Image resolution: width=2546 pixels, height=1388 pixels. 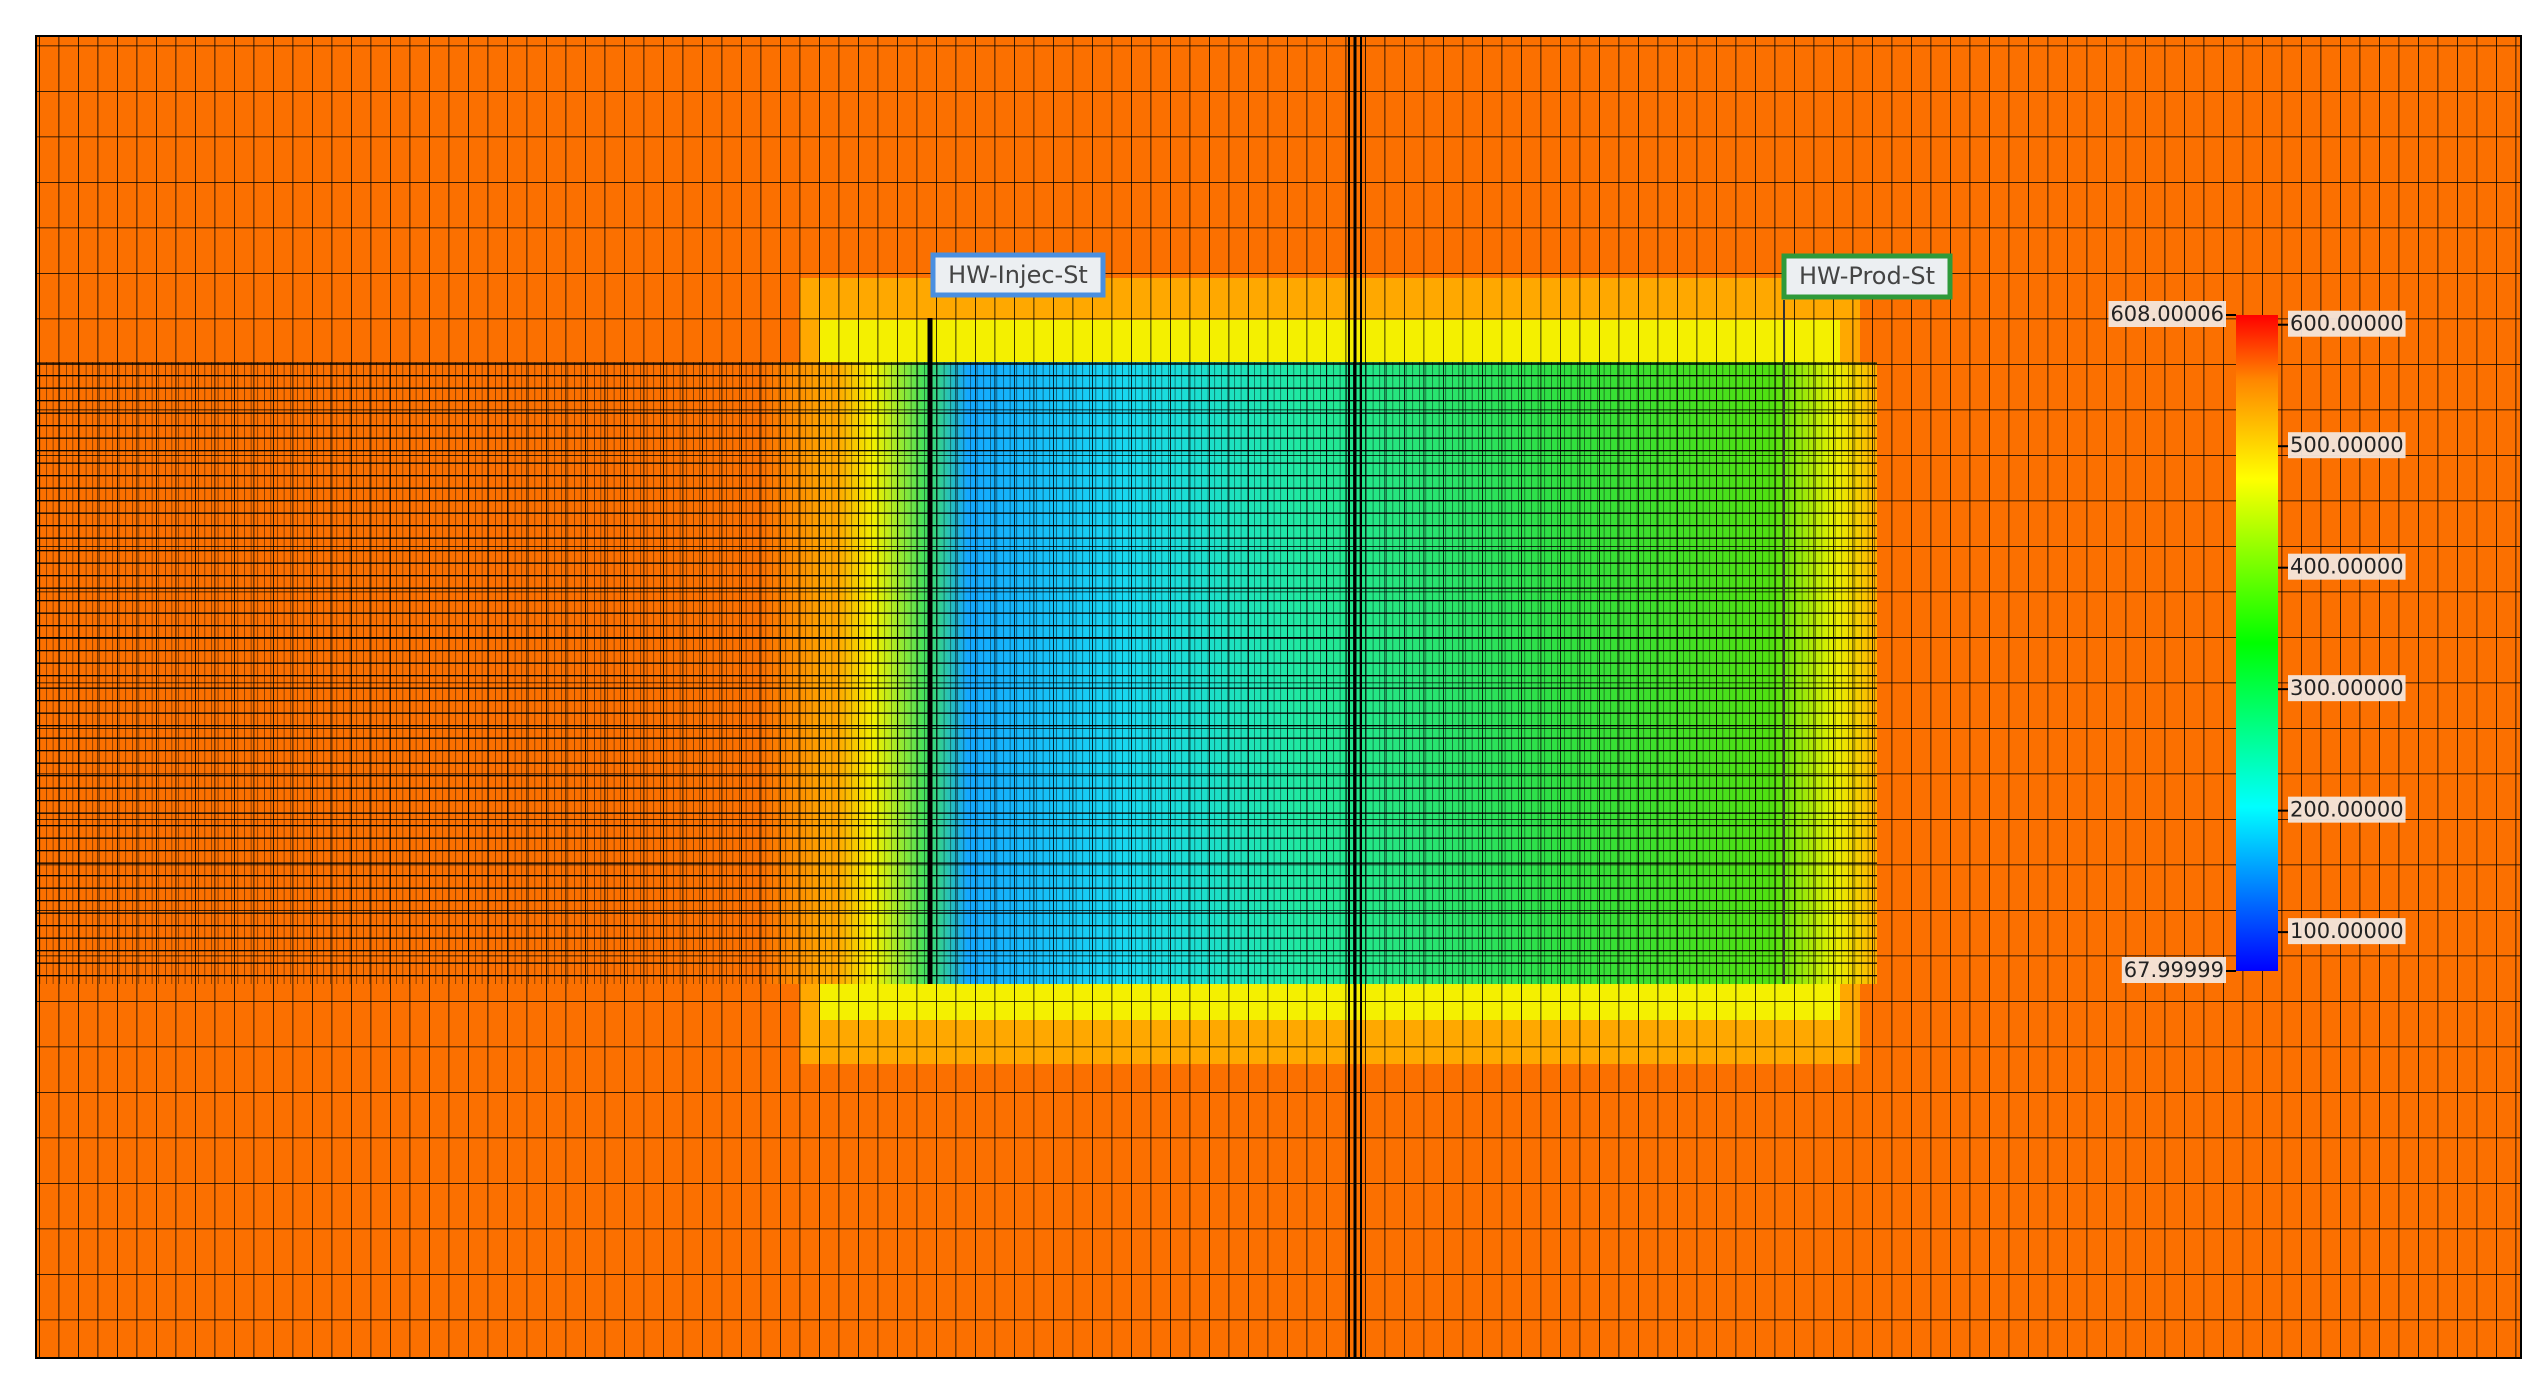 I want to click on colorbar-label: 600.00000, so click(x=2347, y=324).